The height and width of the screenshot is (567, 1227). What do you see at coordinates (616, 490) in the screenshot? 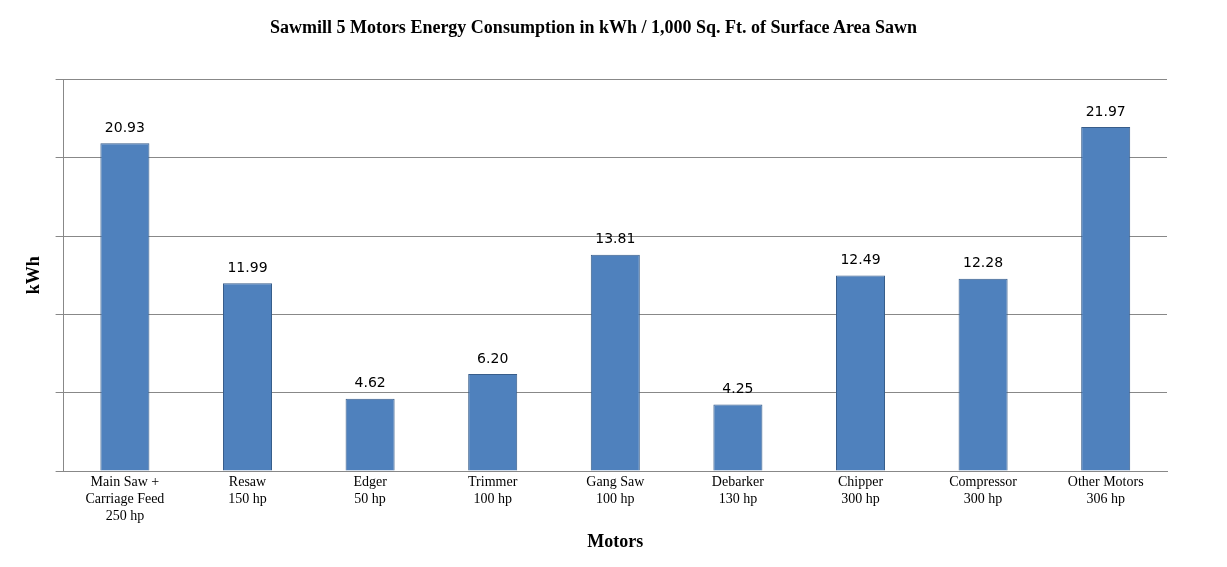
I see `x-tick-label: Gang Saw 100 hp` at bounding box center [616, 490].